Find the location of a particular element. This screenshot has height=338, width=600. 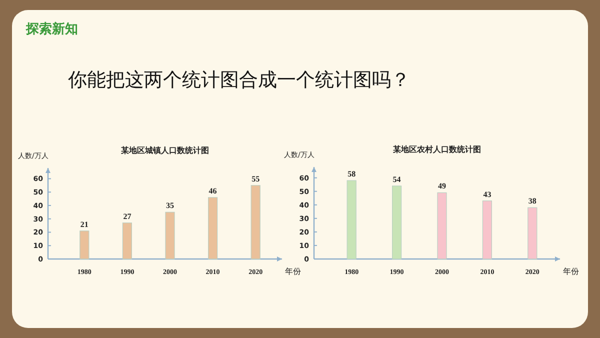

data-label: 46 is located at coordinates (212, 191).